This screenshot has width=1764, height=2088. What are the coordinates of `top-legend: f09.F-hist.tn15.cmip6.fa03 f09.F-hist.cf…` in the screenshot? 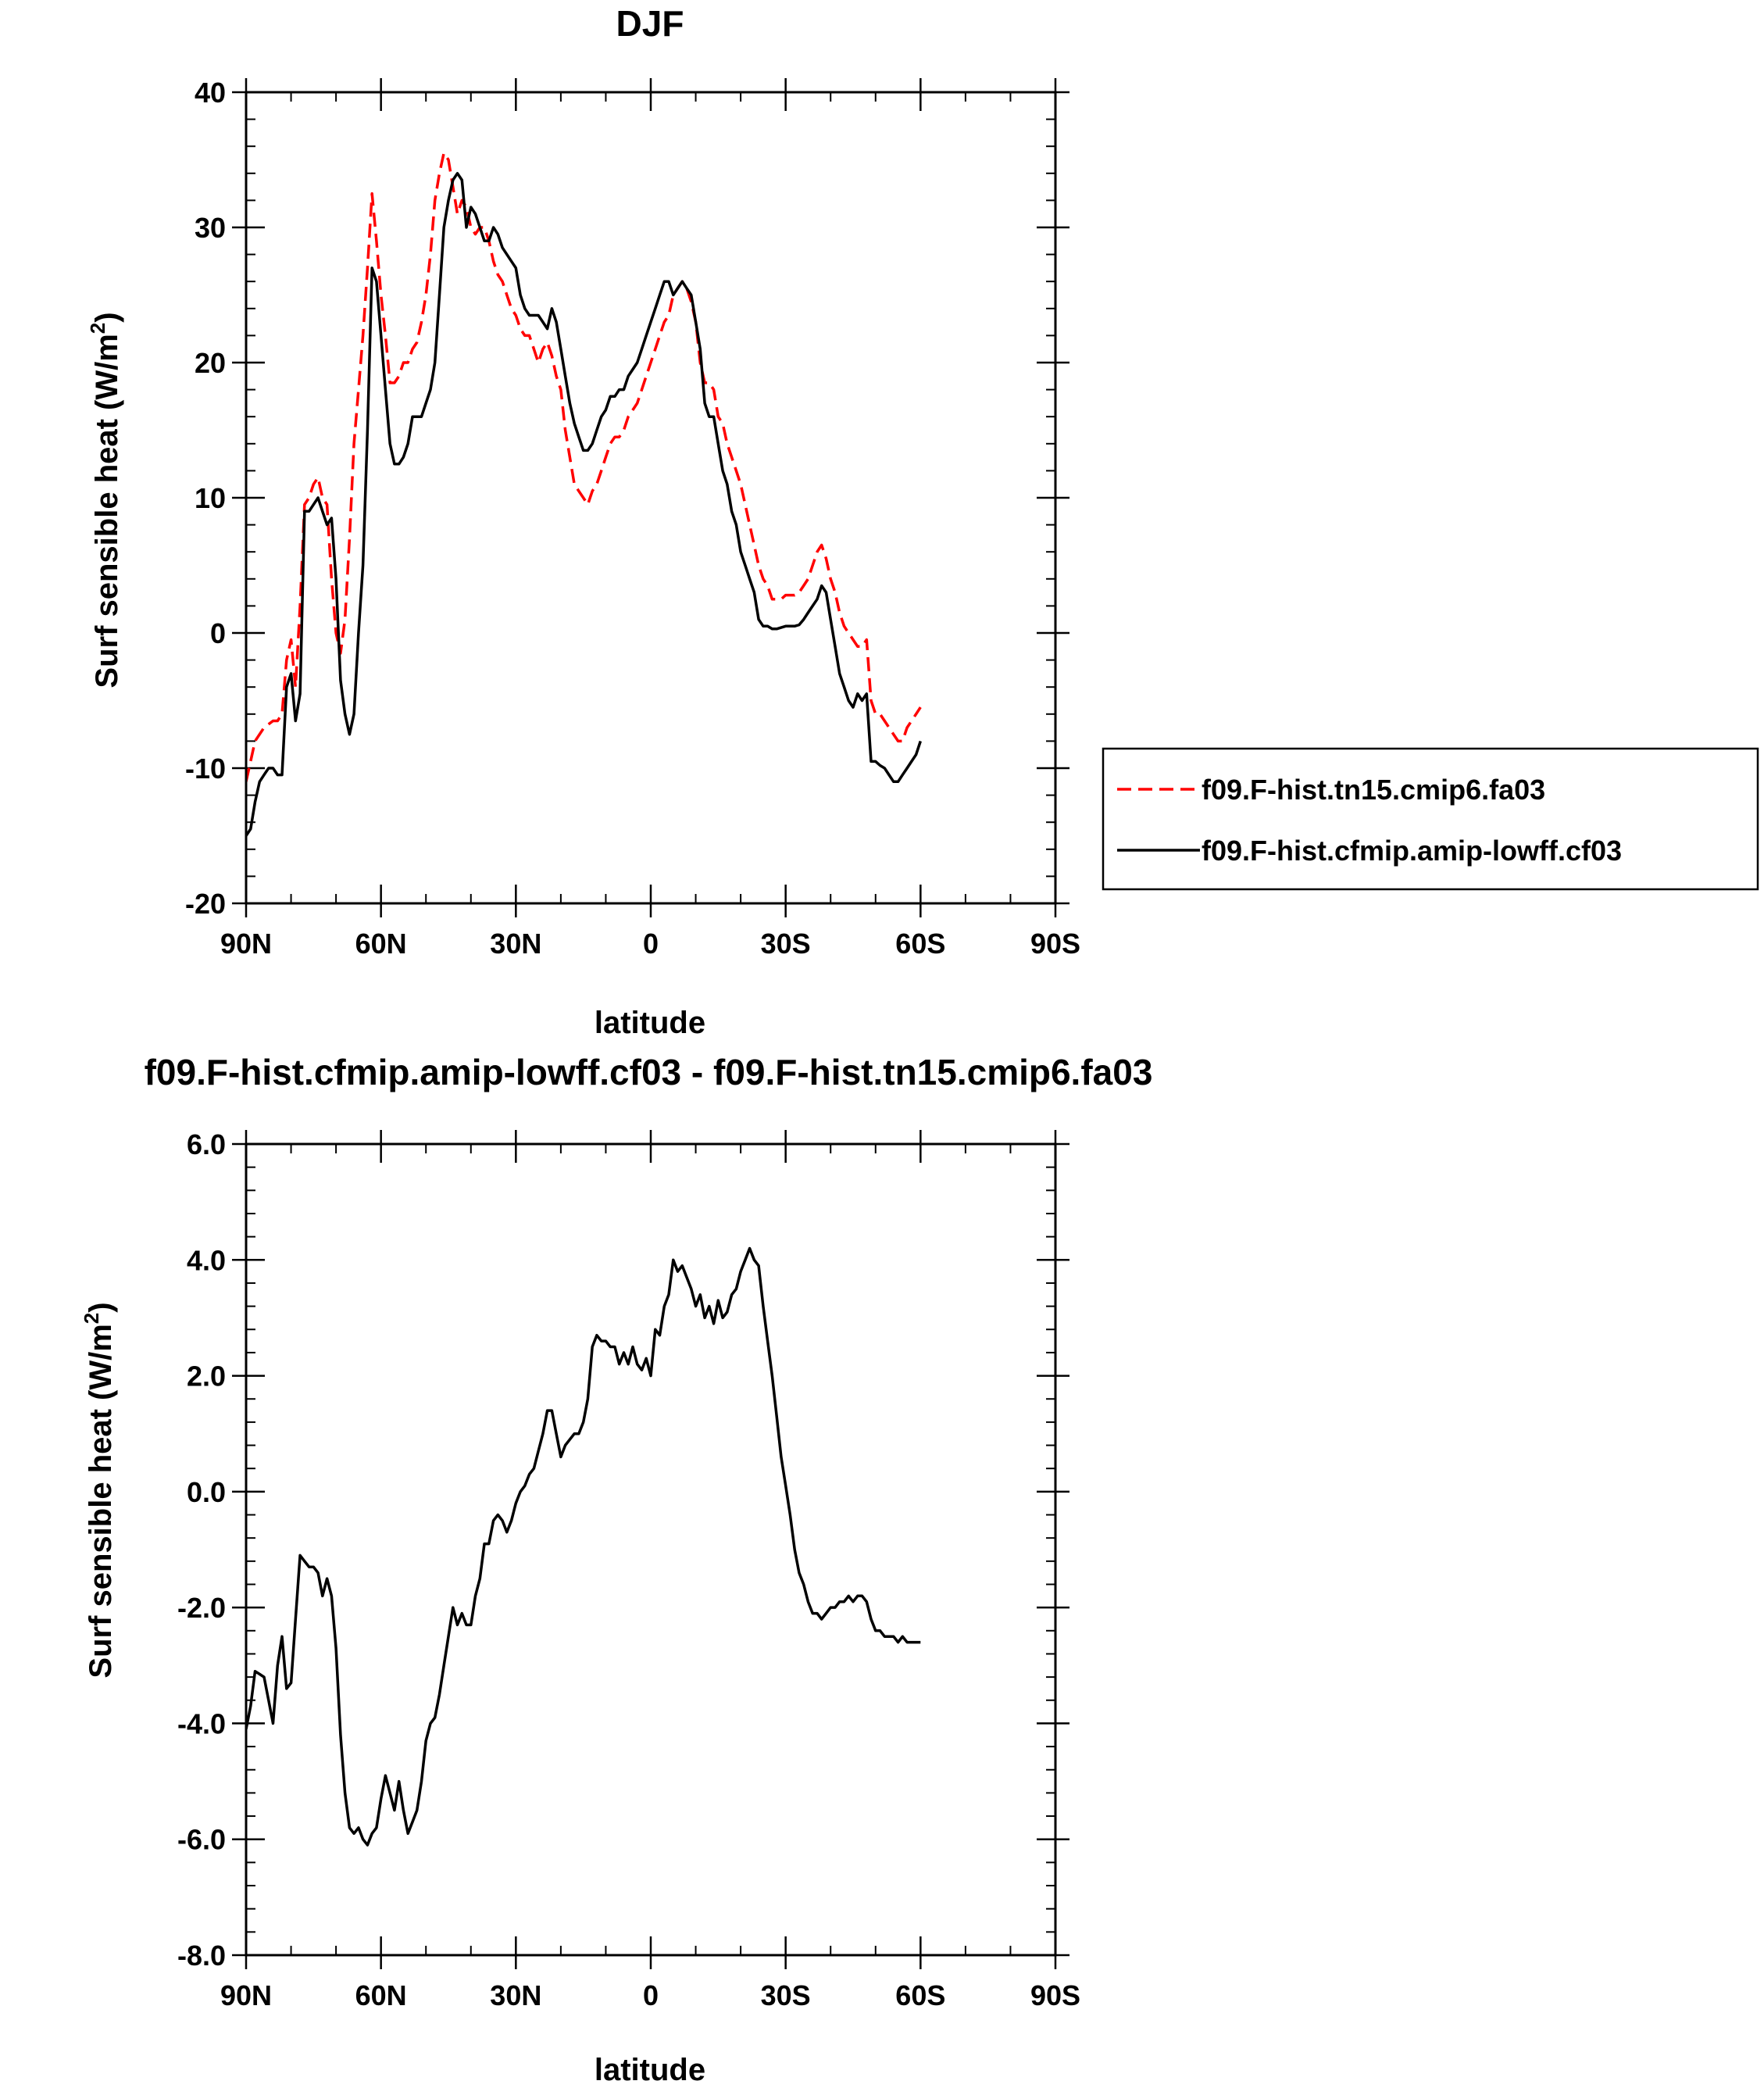 It's located at (1431, 819).